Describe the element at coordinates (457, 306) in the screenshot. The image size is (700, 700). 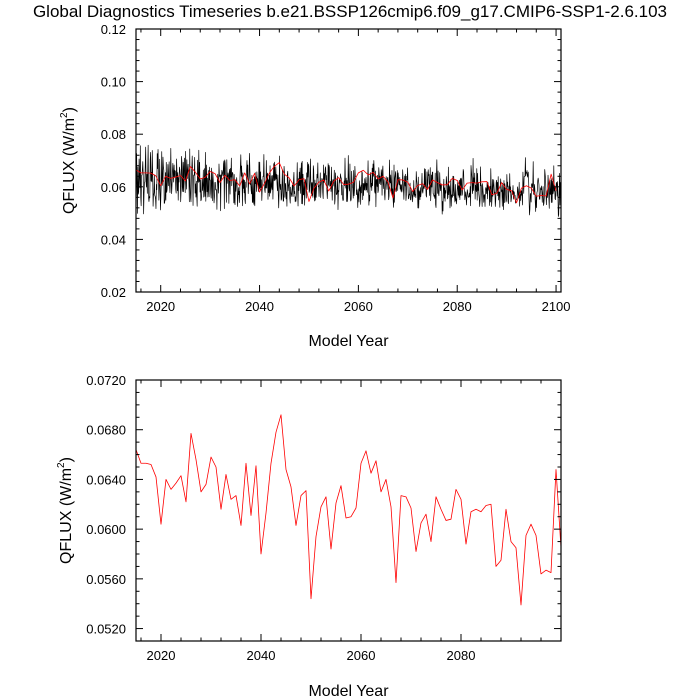
I see `top-x-tick-label: 2080` at that location.